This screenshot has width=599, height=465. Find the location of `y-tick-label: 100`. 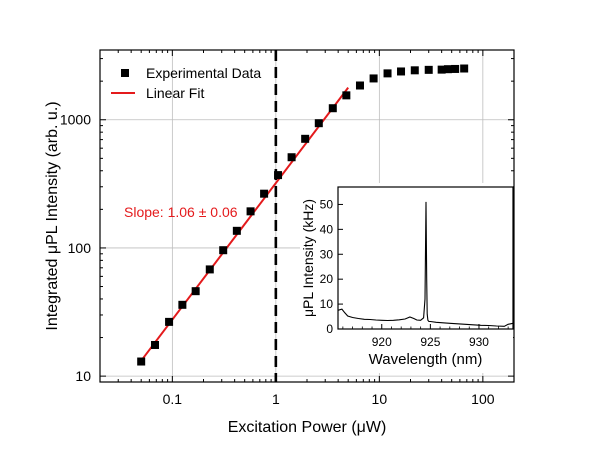

y-tick-label: 100 is located at coordinates (80, 248).